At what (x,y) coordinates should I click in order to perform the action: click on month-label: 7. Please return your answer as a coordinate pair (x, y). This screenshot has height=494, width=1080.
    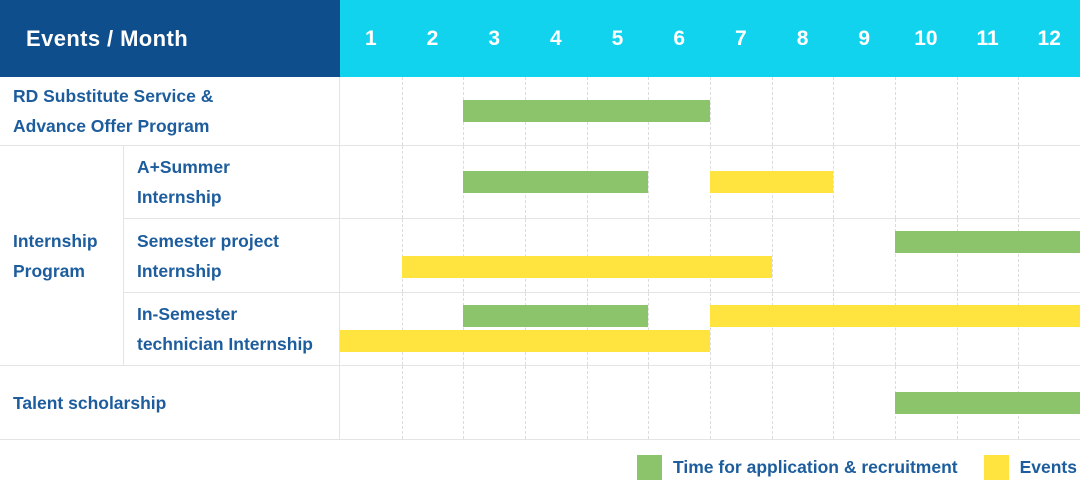
    Looking at the image, I should click on (741, 38).